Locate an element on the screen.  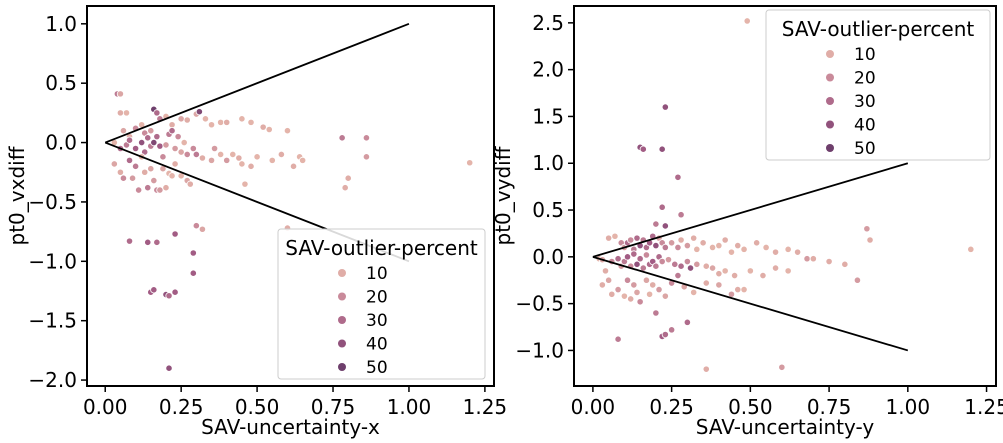
y-tick-label: −1.5 is located at coordinates (52, 321).